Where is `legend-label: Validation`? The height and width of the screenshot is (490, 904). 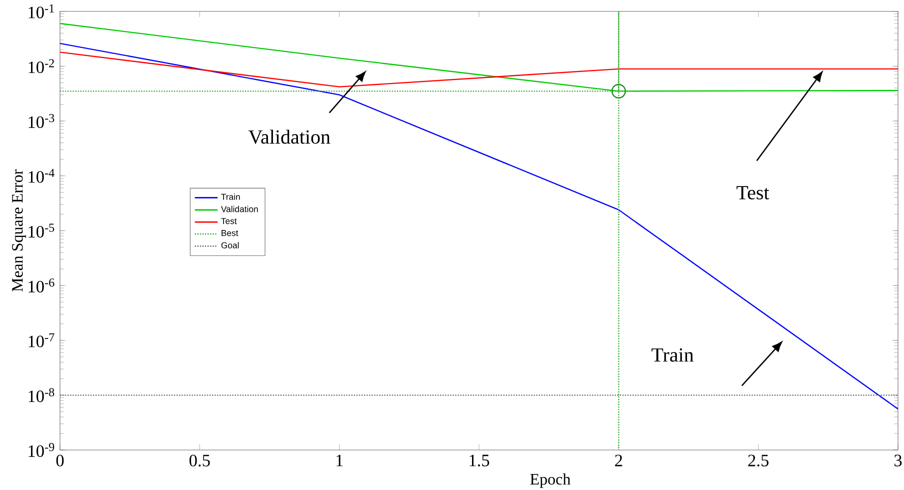
legend-label: Validation is located at coordinates (239, 209).